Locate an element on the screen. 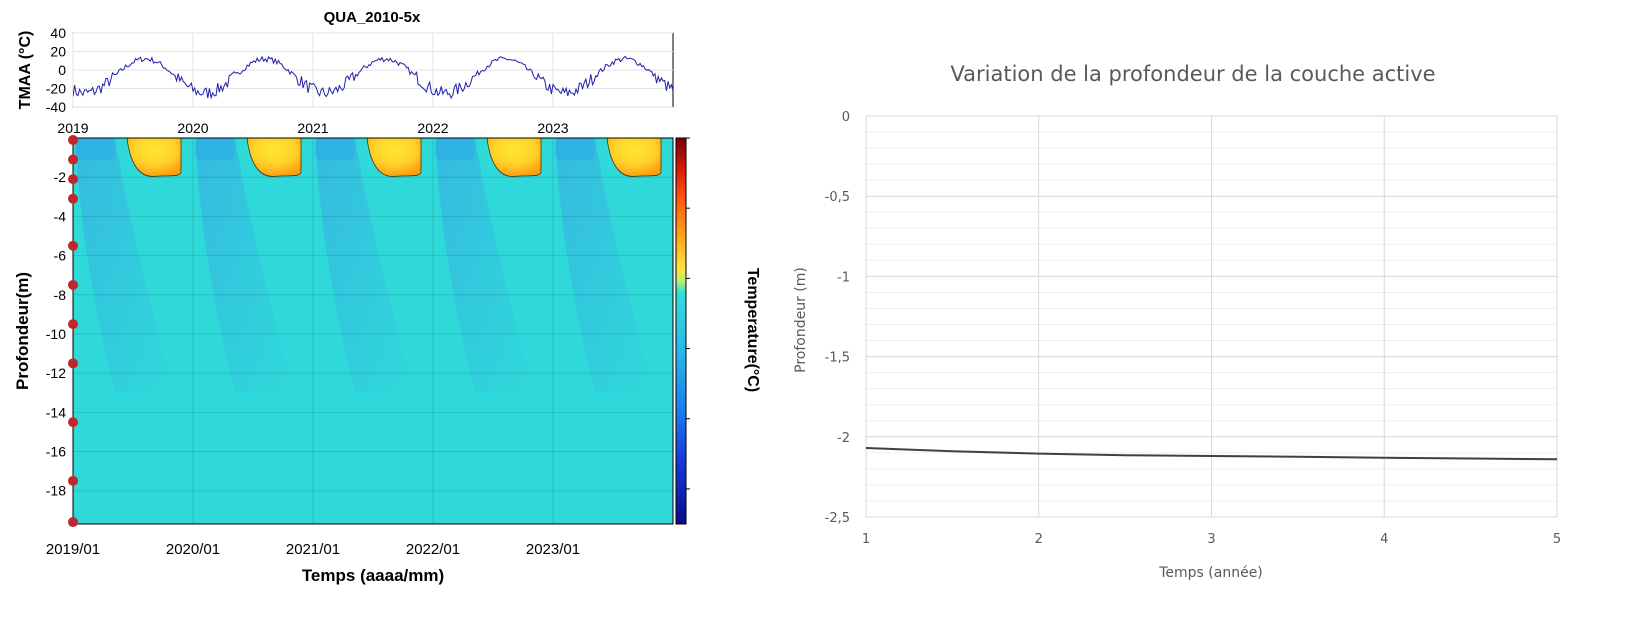 This screenshot has height=621, width=1652. active-layer-y-tick: 0 is located at coordinates (846, 117).